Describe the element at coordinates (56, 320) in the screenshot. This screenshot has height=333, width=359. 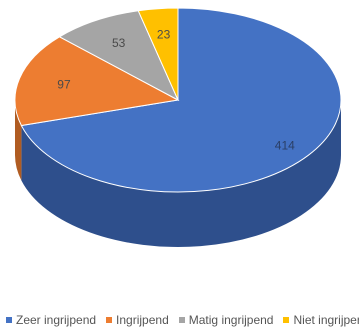
I see `legend-label: Zeer ingrijpend` at that location.